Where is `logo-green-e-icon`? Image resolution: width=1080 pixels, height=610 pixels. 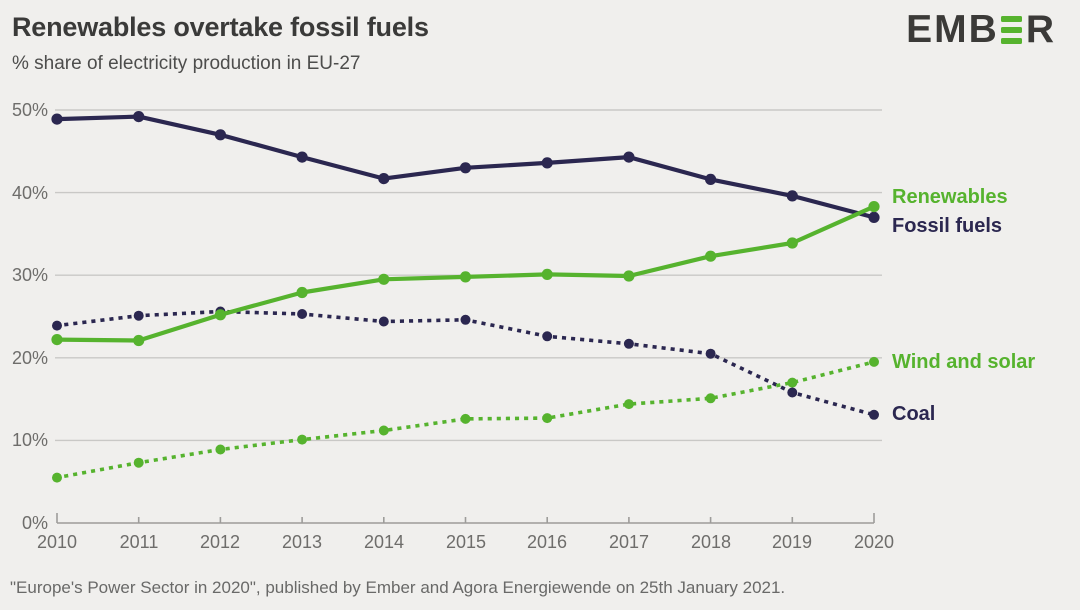
logo-green-e-icon is located at coordinates (1011, 30).